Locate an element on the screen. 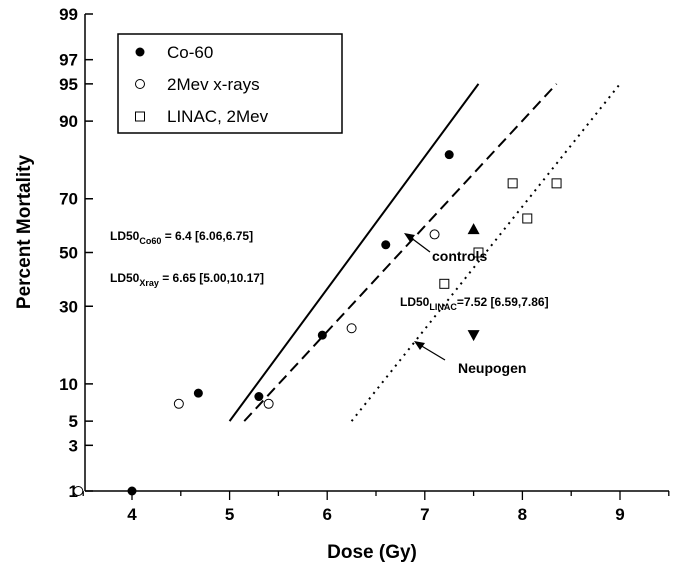  ld50-xray-sub: Xray is located at coordinates (149, 283).